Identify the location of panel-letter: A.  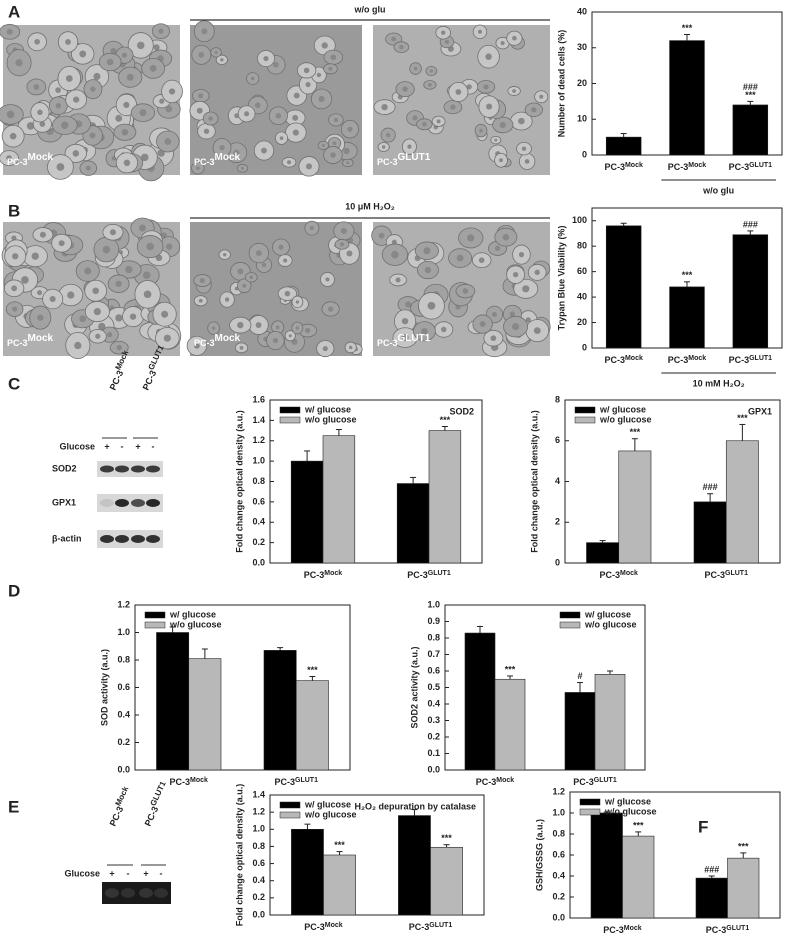
(14, 11).